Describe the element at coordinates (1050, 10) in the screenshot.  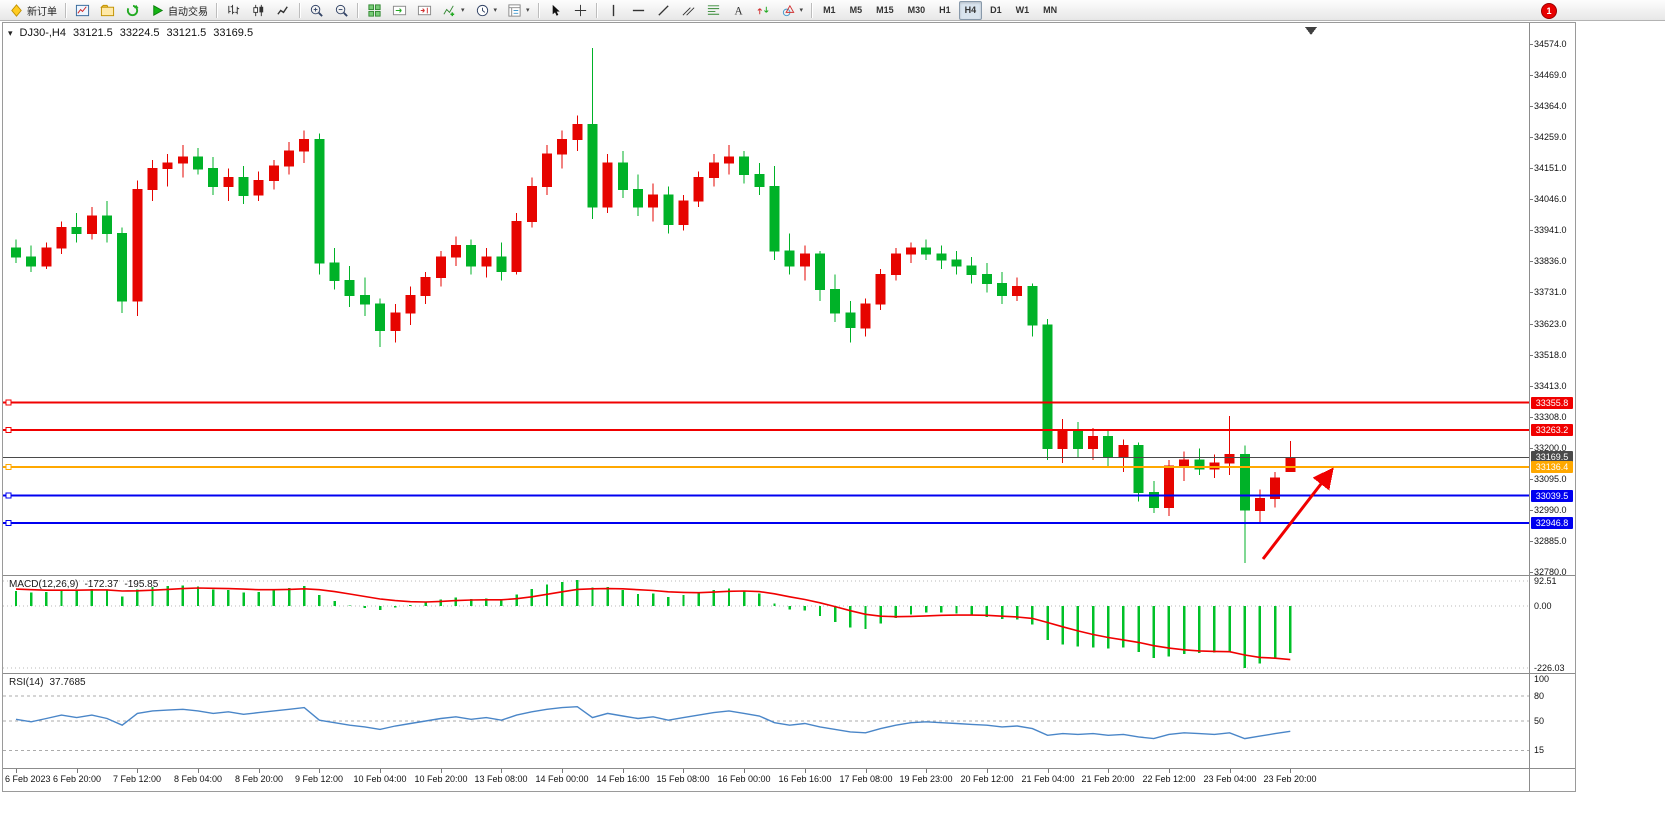
I see `timeframe-button-mn: MN` at that location.